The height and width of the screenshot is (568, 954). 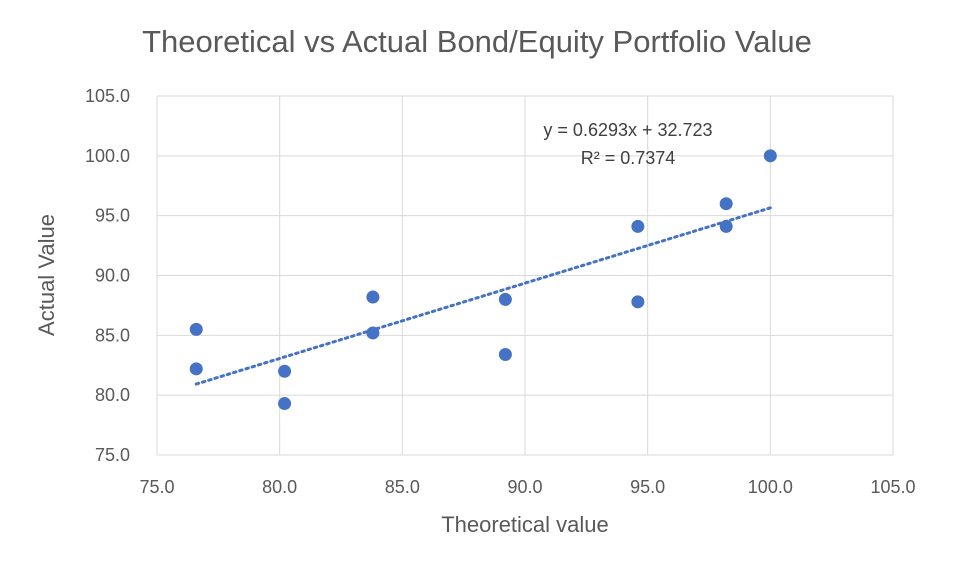 What do you see at coordinates (46, 275) in the screenshot?
I see `y-axis-title: Actual Value` at bounding box center [46, 275].